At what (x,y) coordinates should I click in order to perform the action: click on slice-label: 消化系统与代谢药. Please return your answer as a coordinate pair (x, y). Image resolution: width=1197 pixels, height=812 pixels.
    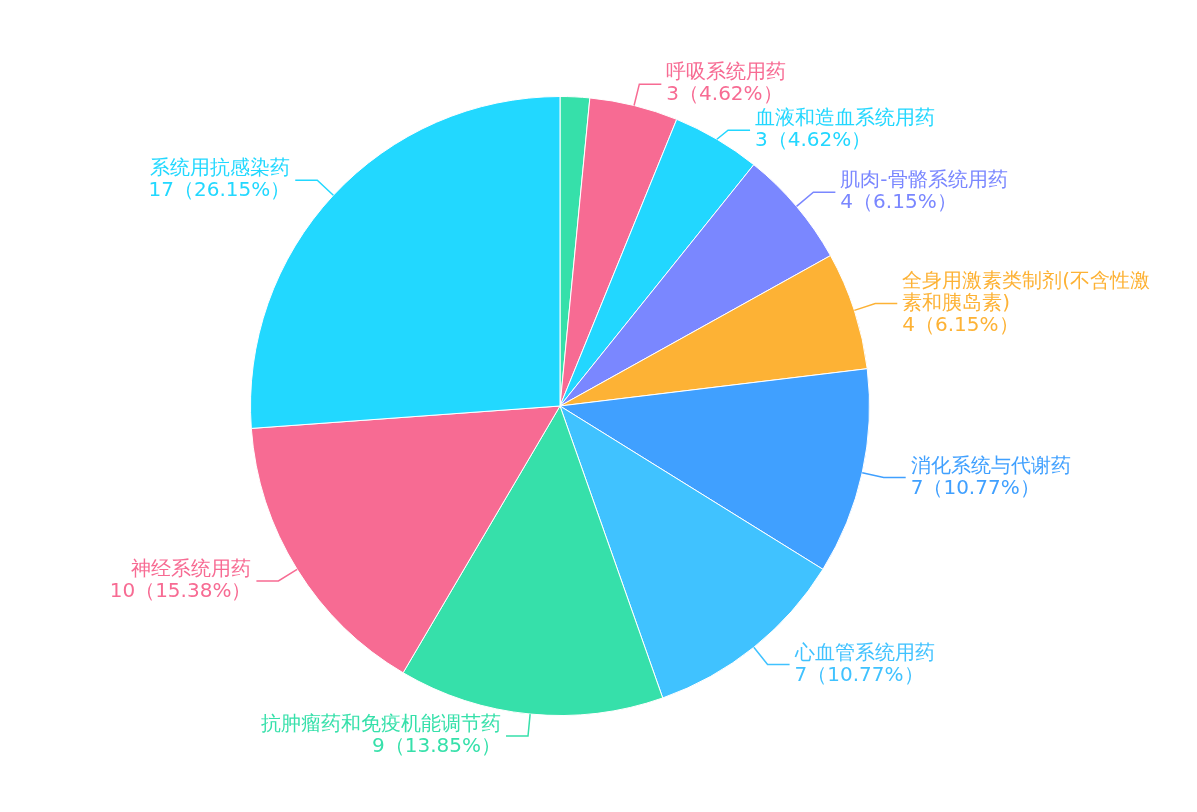
    Looking at the image, I should click on (990, 464).